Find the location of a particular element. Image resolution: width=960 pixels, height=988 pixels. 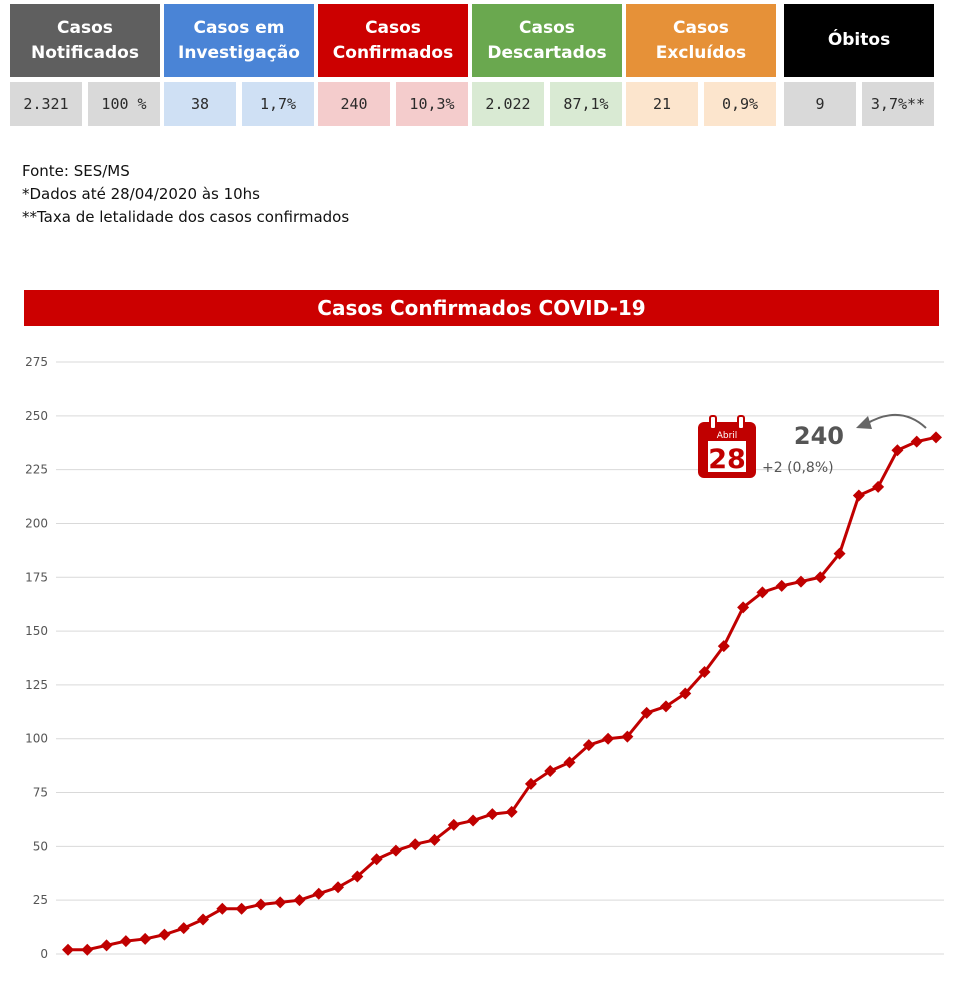

stat-group: Casos Excluídos 21 0,9% is located at coordinates (701, 65).